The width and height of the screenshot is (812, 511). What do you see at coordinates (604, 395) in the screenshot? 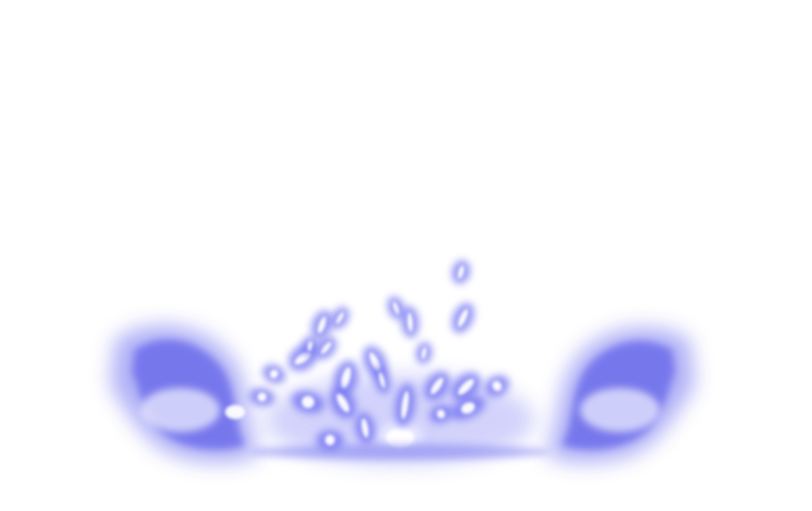
I see `right-wing-glow` at bounding box center [604, 395].